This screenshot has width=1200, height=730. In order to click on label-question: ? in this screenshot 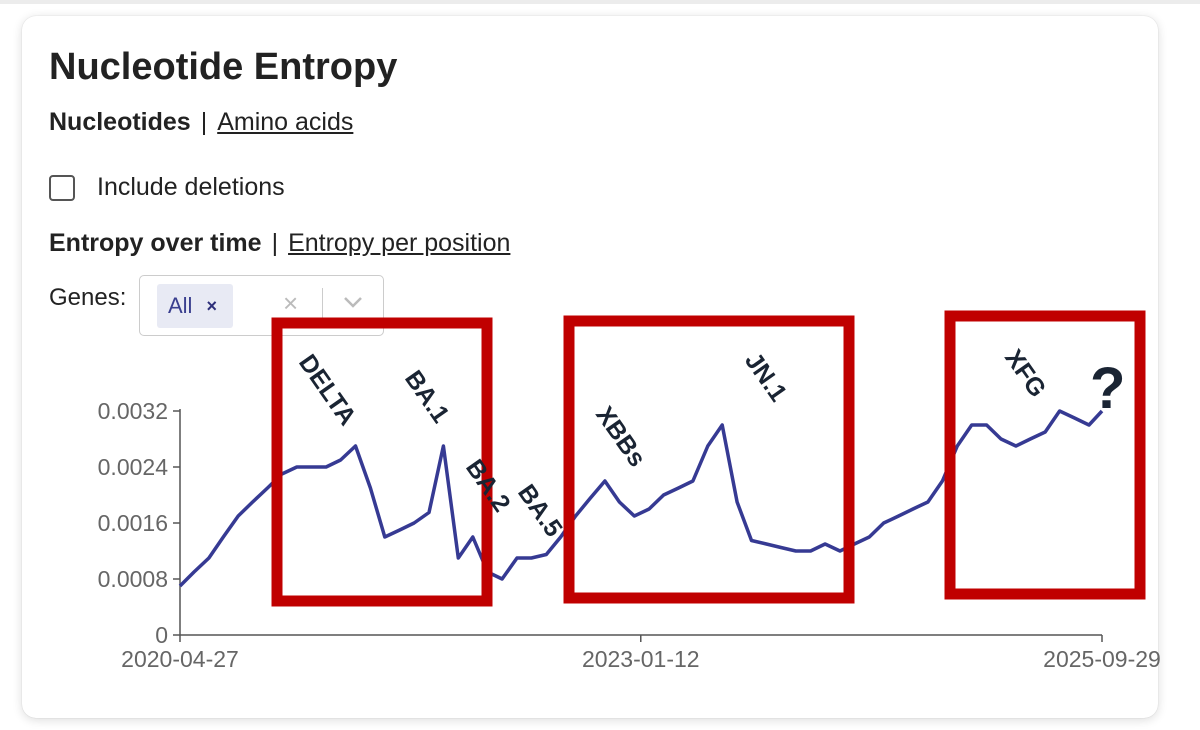, I will do `click(1107, 388)`.